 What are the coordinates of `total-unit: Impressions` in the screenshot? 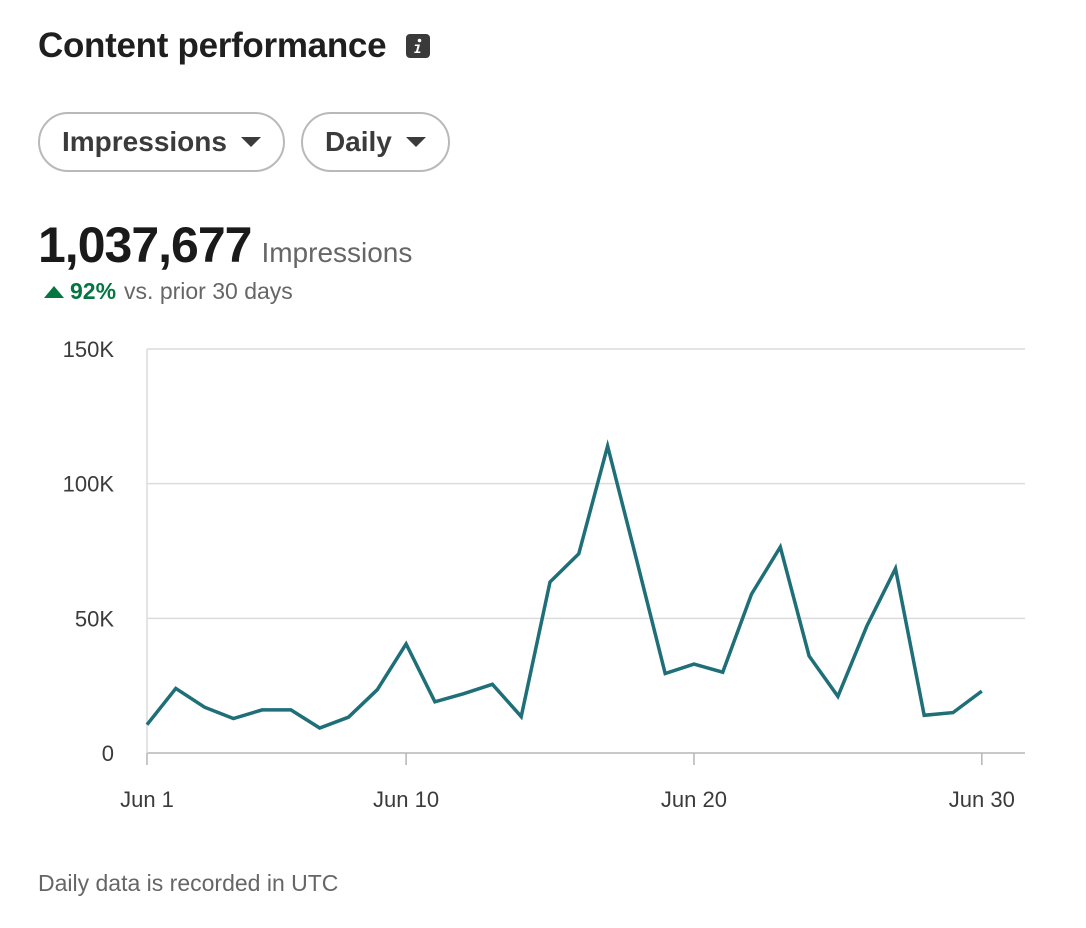 It's located at (337, 252).